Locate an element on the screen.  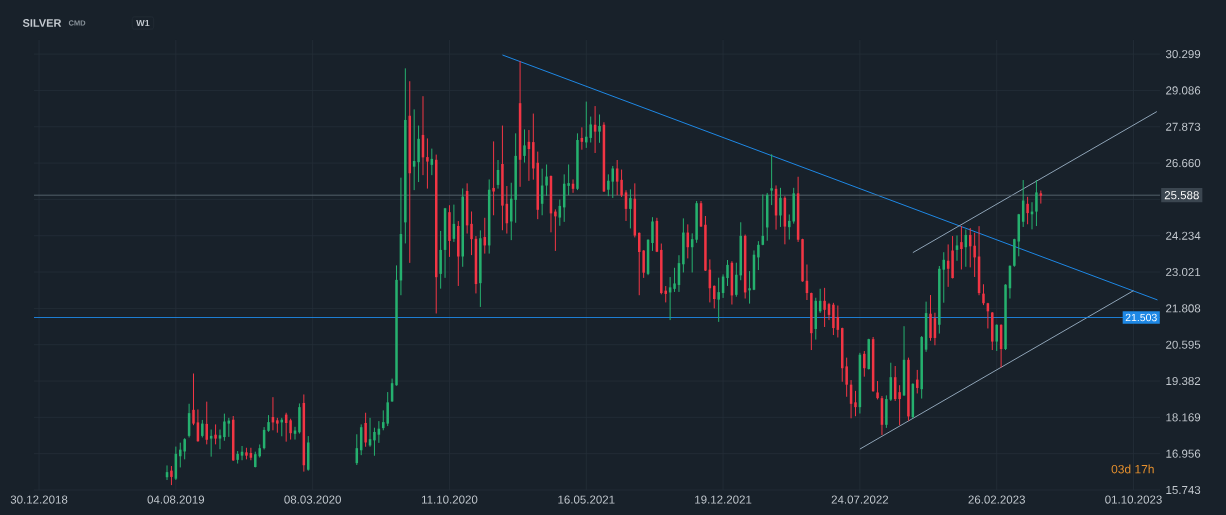
x-tick-label: 04.08.2019 is located at coordinates (176, 499).